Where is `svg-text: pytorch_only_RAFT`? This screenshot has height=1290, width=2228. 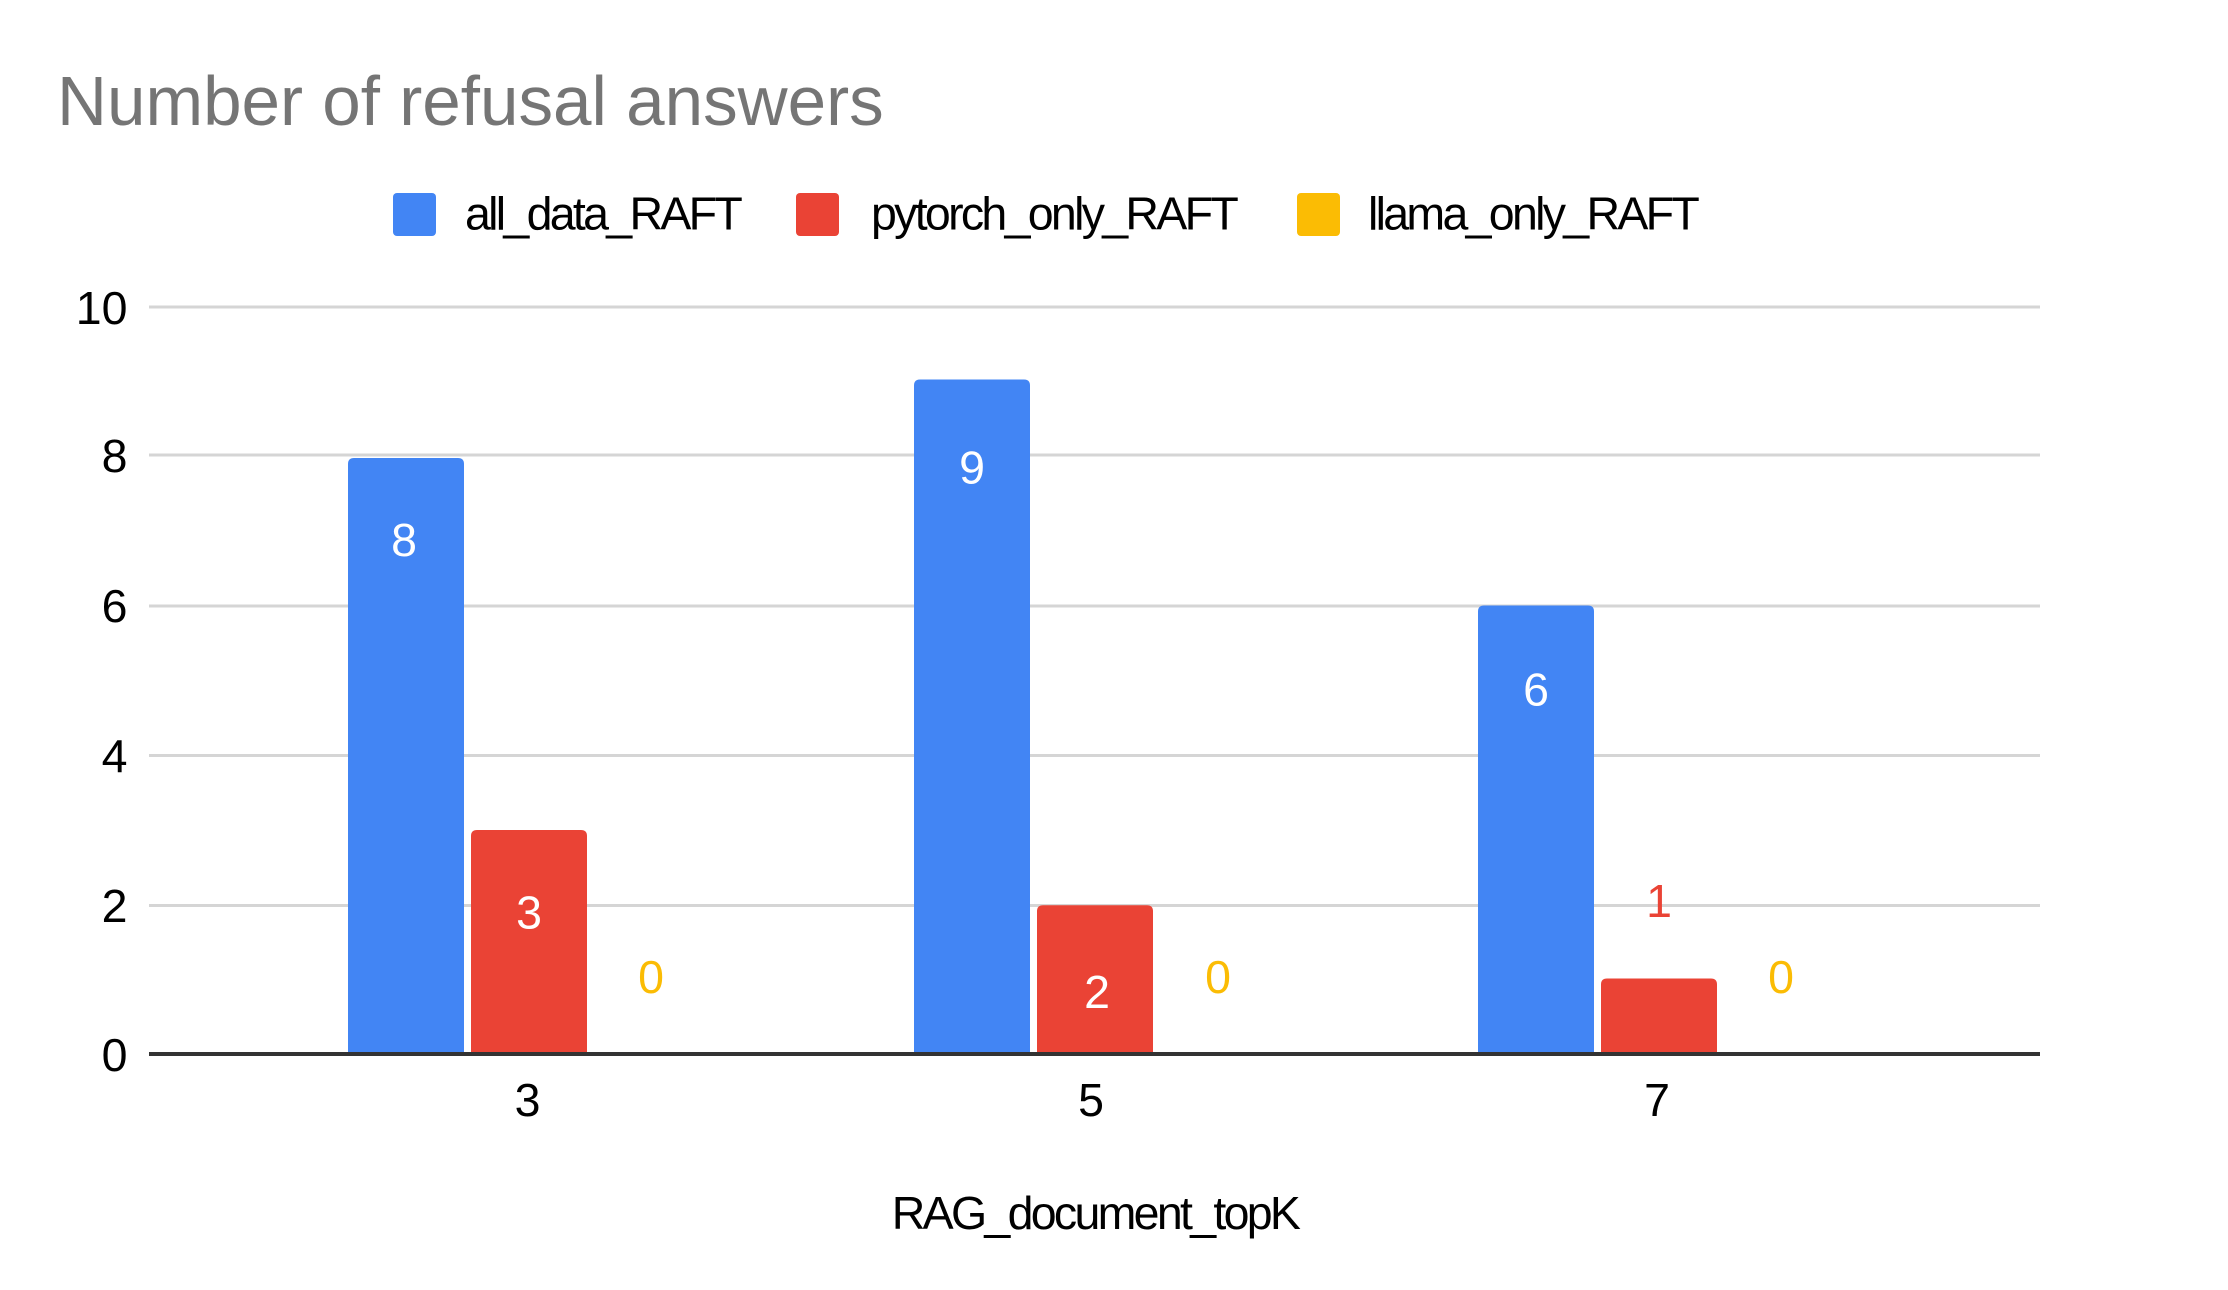
svg-text: pytorch_only_RAFT is located at coordinates (1054, 214).